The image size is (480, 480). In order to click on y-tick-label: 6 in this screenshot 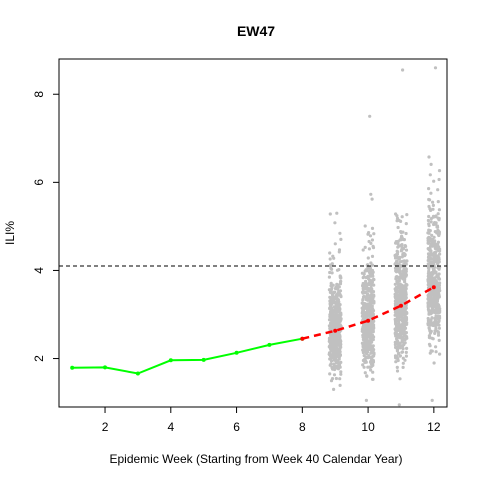, I will do `click(39, 182)`.